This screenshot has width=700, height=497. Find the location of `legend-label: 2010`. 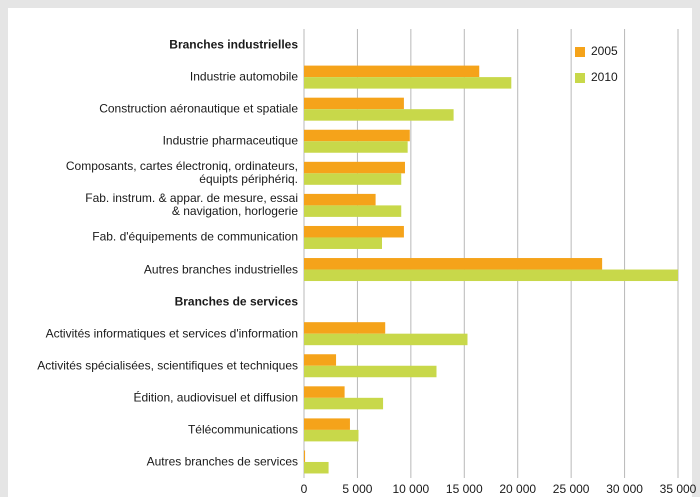

legend-label: 2010 is located at coordinates (604, 77).